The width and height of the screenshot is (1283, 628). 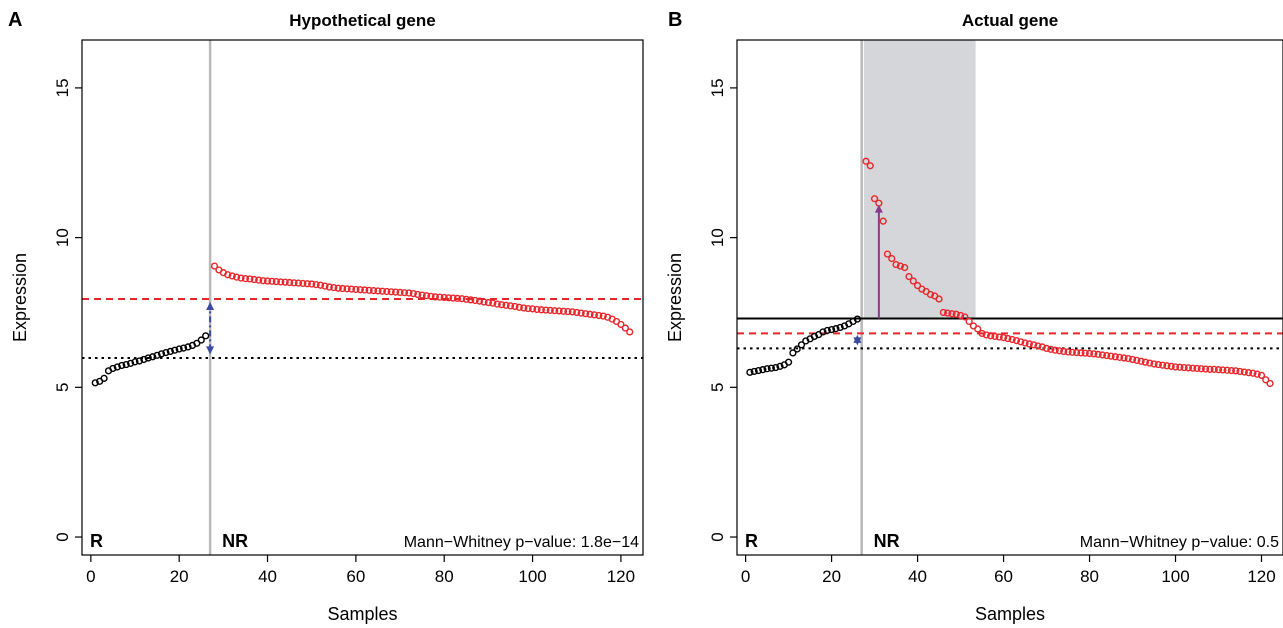 I want to click on y-tick-label: 15, so click(x=717, y=87).